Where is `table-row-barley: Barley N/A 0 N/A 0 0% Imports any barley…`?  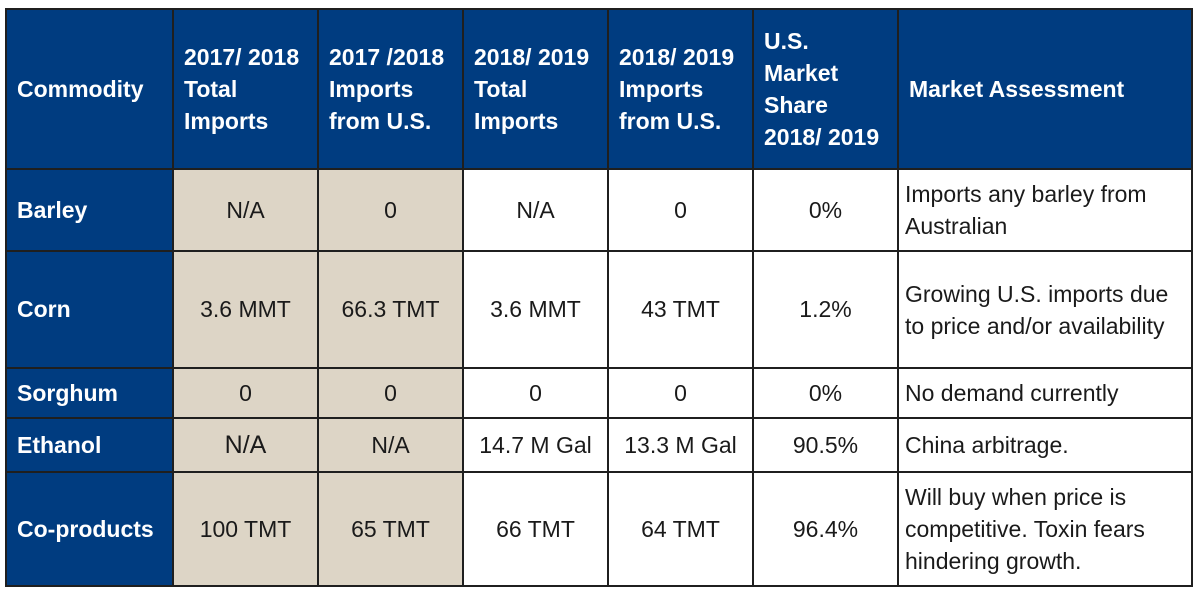 table-row-barley: Barley N/A 0 N/A 0 0% Imports any barley… is located at coordinates (599, 210).